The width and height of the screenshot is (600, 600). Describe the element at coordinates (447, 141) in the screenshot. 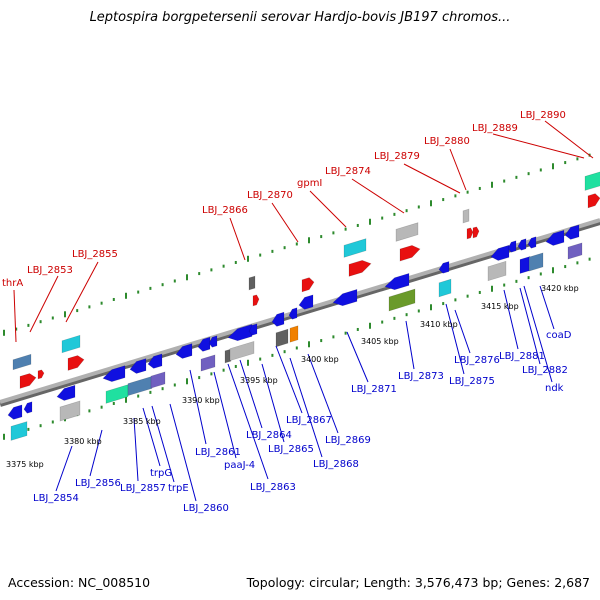

I see `gene-label-LBJ_2880: LBJ_2880` at that location.